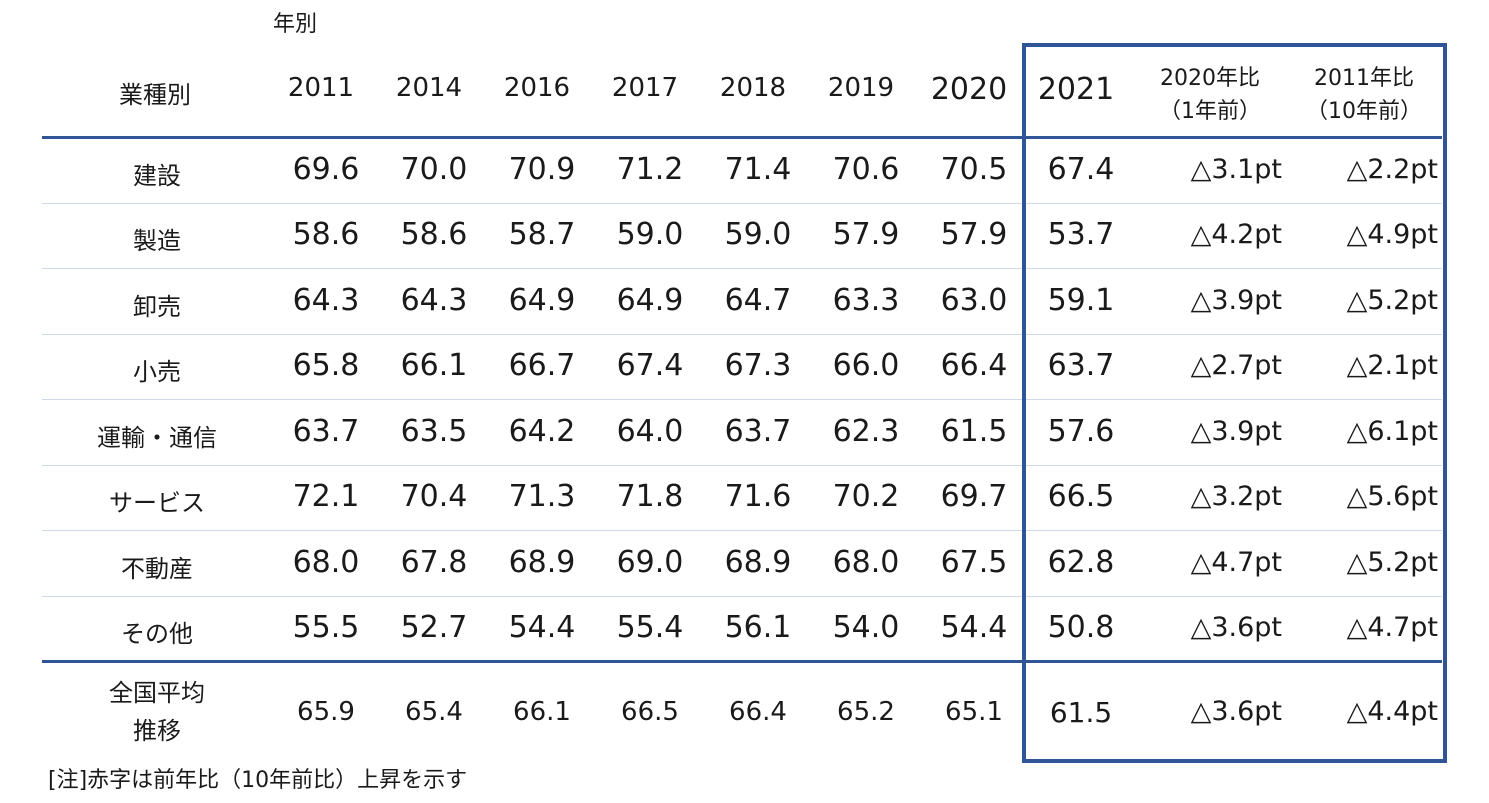 This screenshot has height=803, width=1489. Describe the element at coordinates (645, 88) in the screenshot. I see `year-header-2017: 2017` at that location.